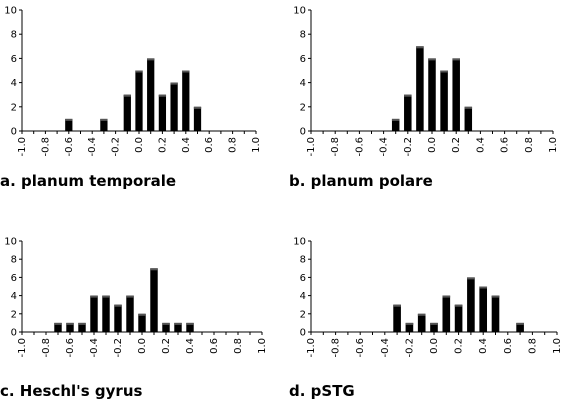  I want to click on panel-caption: a. planum temporale, so click(88, 181).